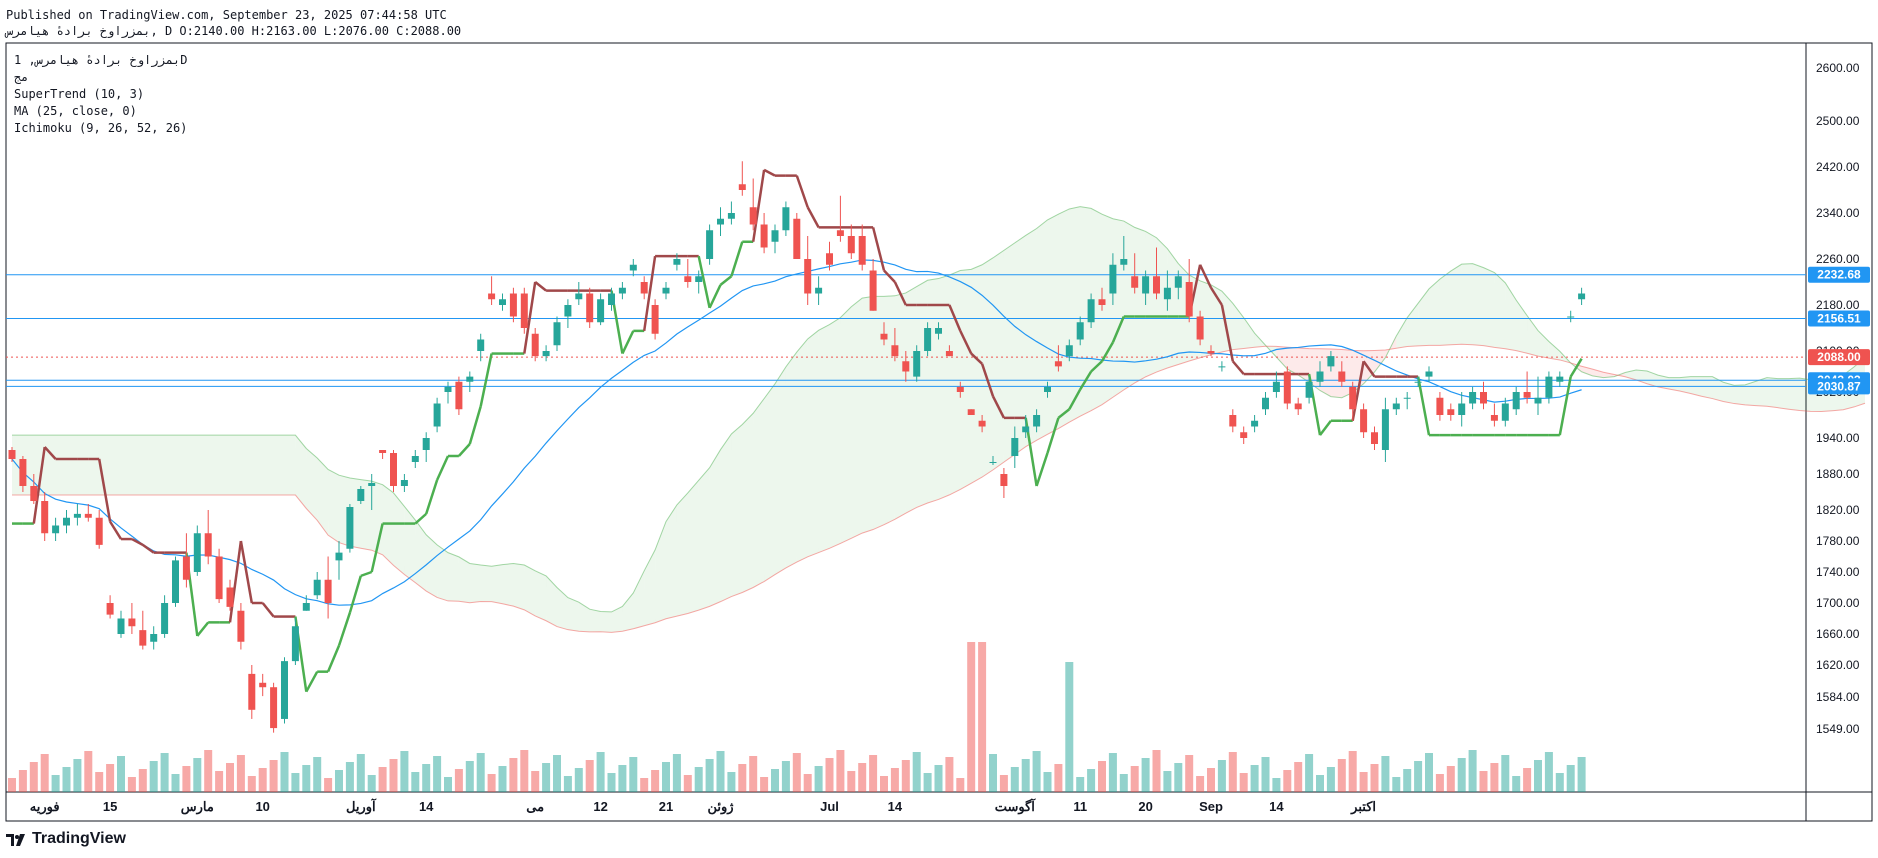 This screenshot has height=858, width=1878. What do you see at coordinates (79, 838) in the screenshot?
I see `brand-name: TradingView` at bounding box center [79, 838].